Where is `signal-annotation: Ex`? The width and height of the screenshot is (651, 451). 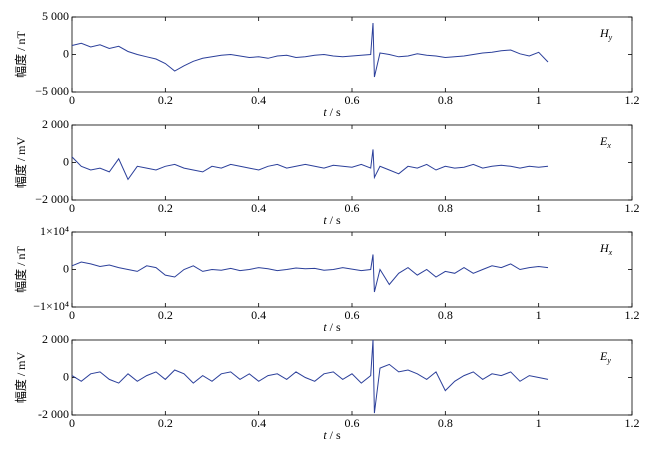
signal-annotation: Ex is located at coordinates (605, 142).